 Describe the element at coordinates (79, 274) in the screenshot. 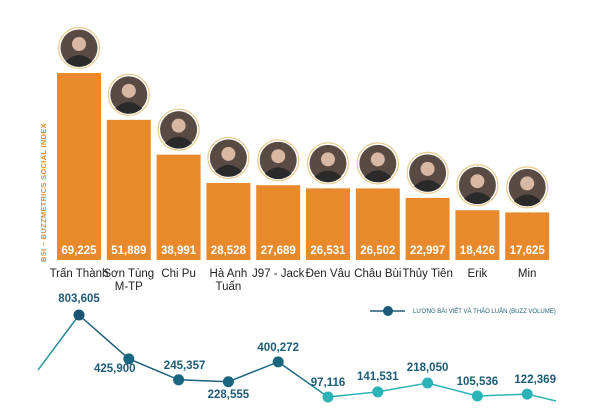

I see `category-label: Trấn Thành` at that location.